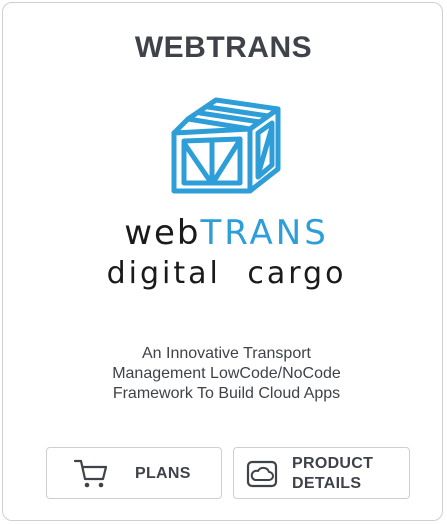  Describe the element at coordinates (264, 233) in the screenshot. I see `logo-wordmark-trans: TRANS` at that location.